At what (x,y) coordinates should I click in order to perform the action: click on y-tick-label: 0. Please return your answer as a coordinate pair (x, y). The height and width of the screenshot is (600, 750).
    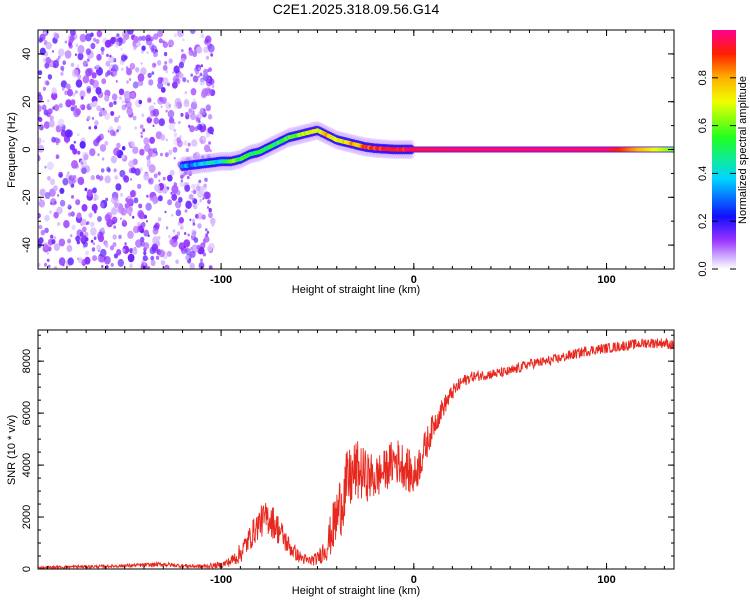
    Looking at the image, I should click on (27, 569).